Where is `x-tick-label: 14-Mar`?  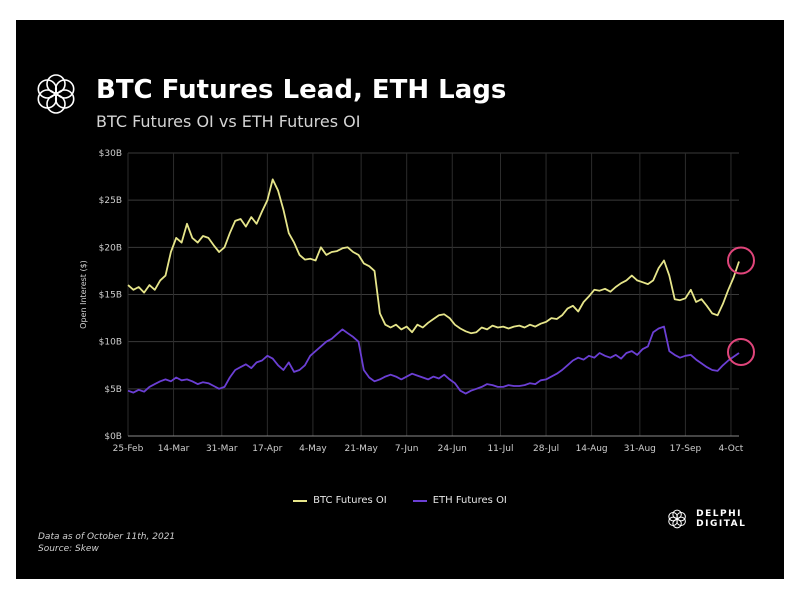
x-tick-label: 14-Mar is located at coordinates (174, 449).